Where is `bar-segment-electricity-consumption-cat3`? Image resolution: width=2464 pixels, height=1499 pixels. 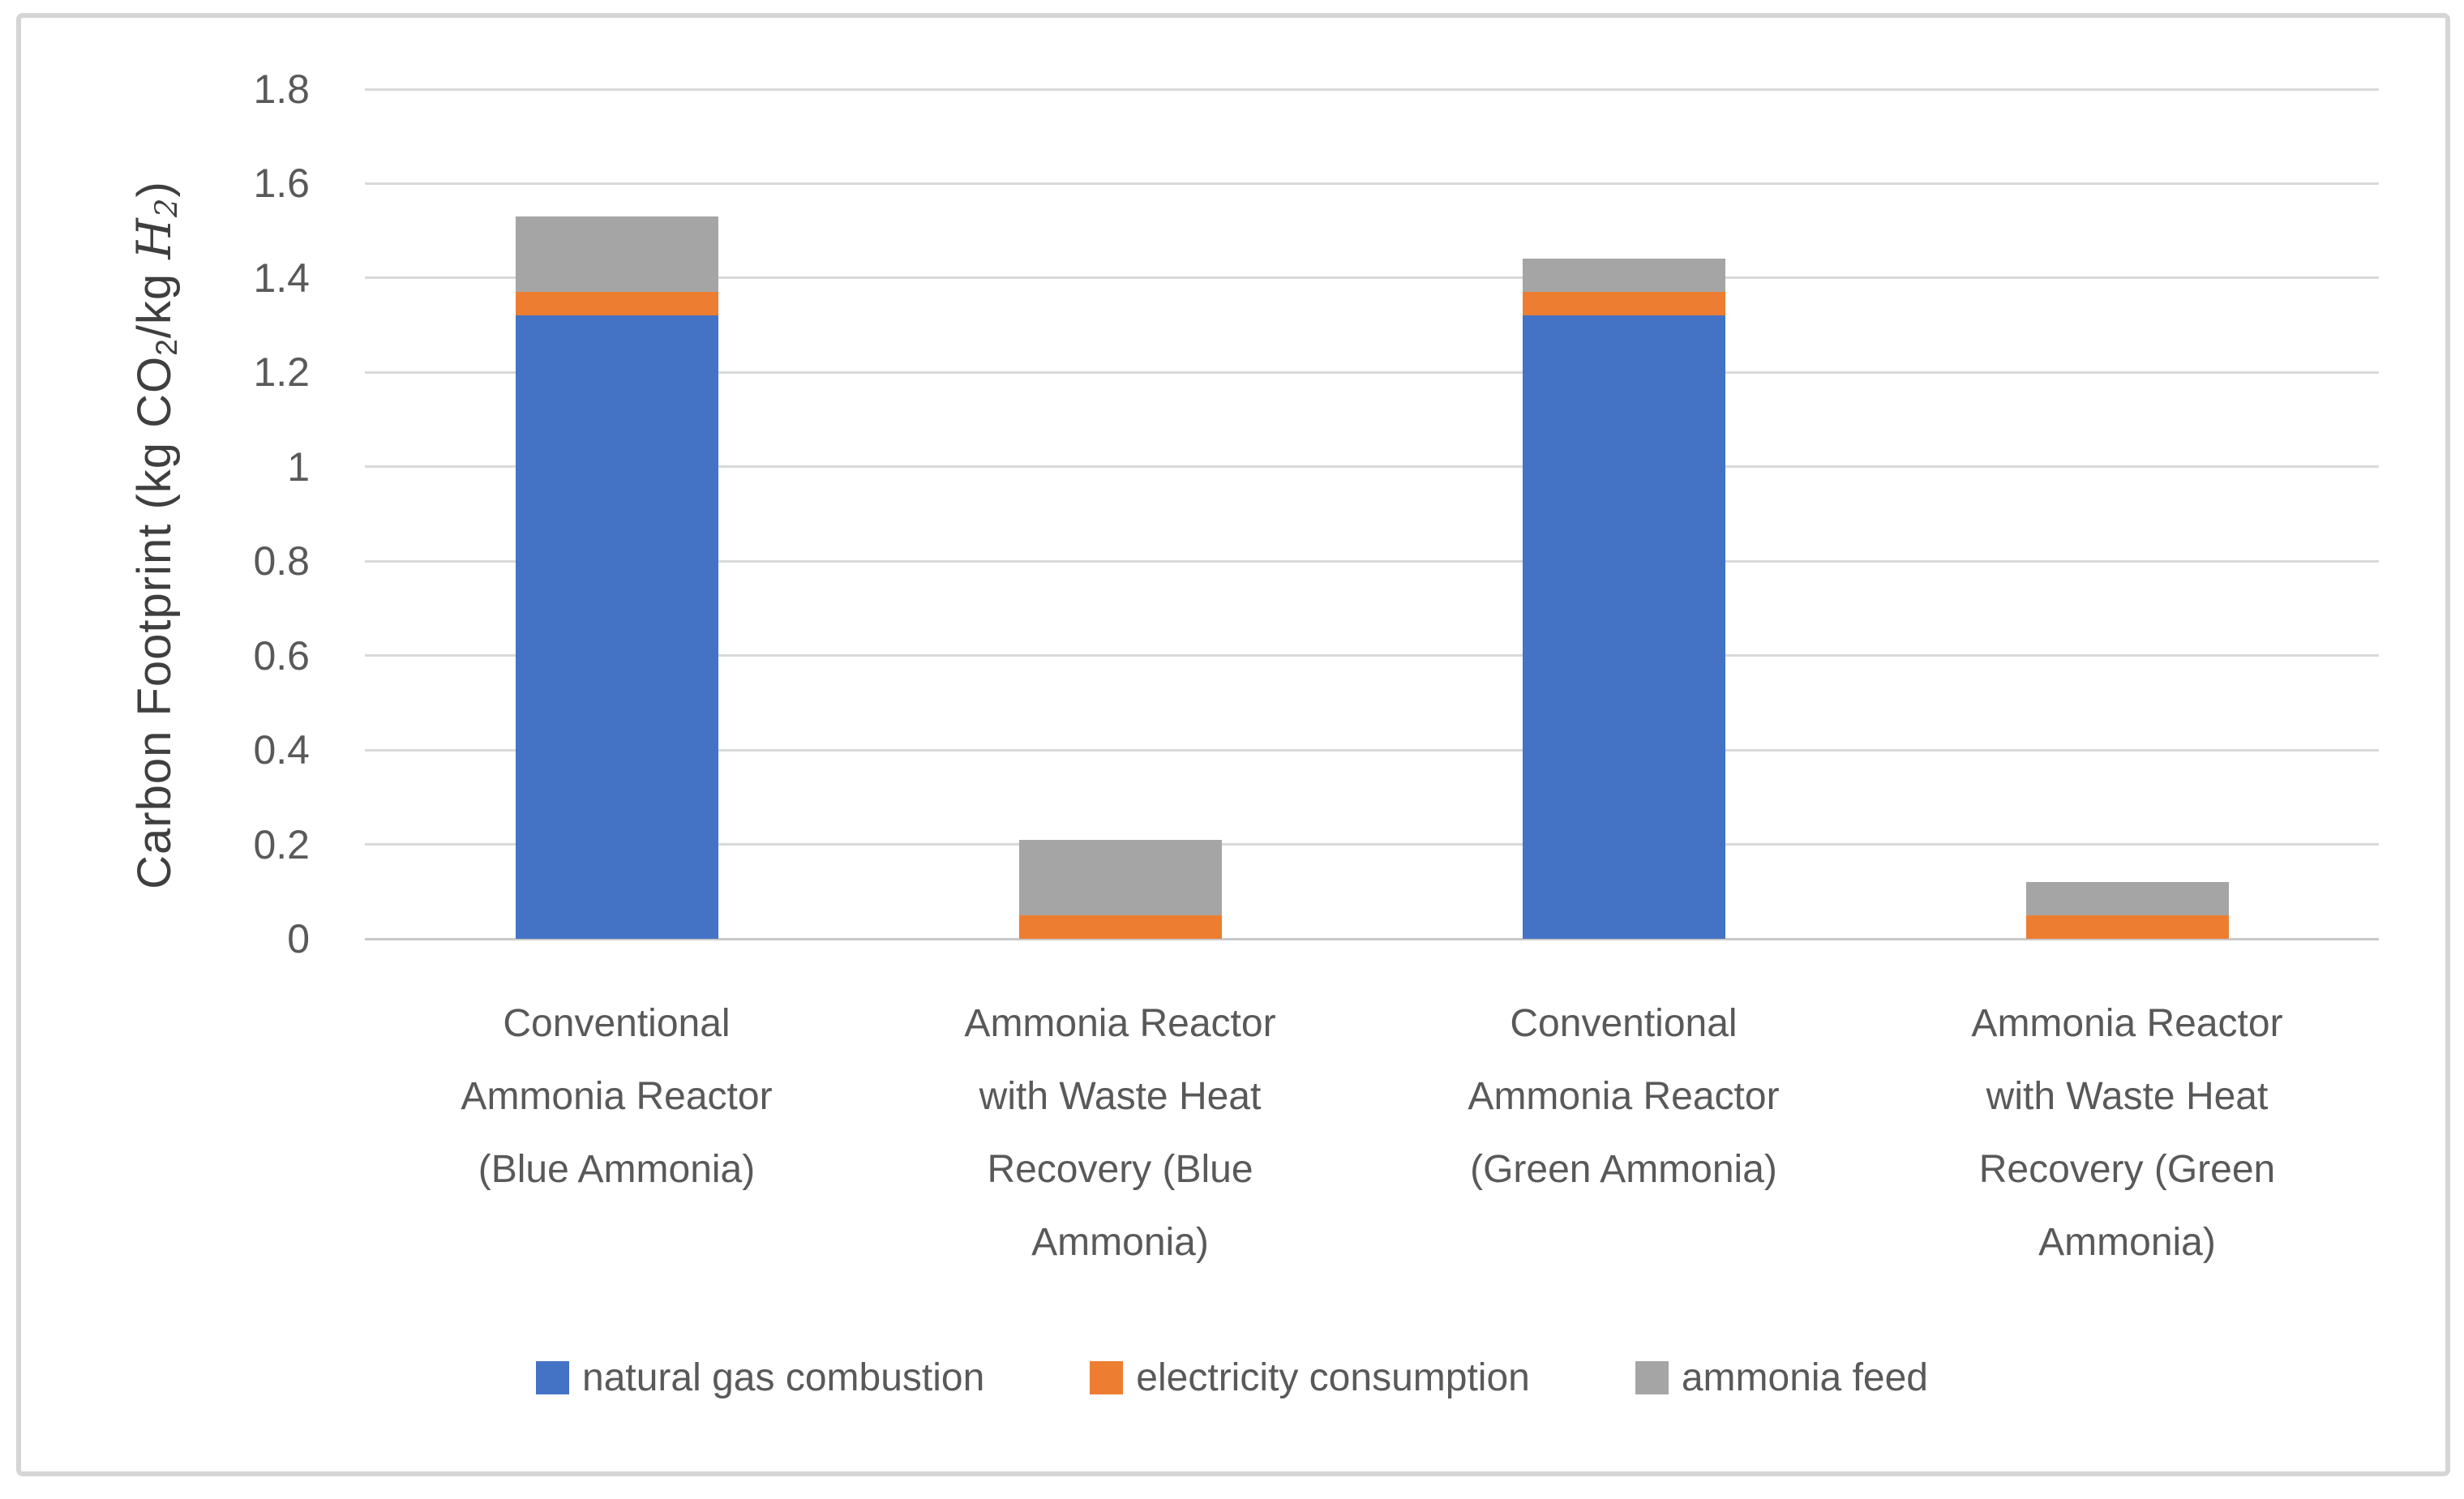 bar-segment-electricity-consumption-cat3 is located at coordinates (1624, 303).